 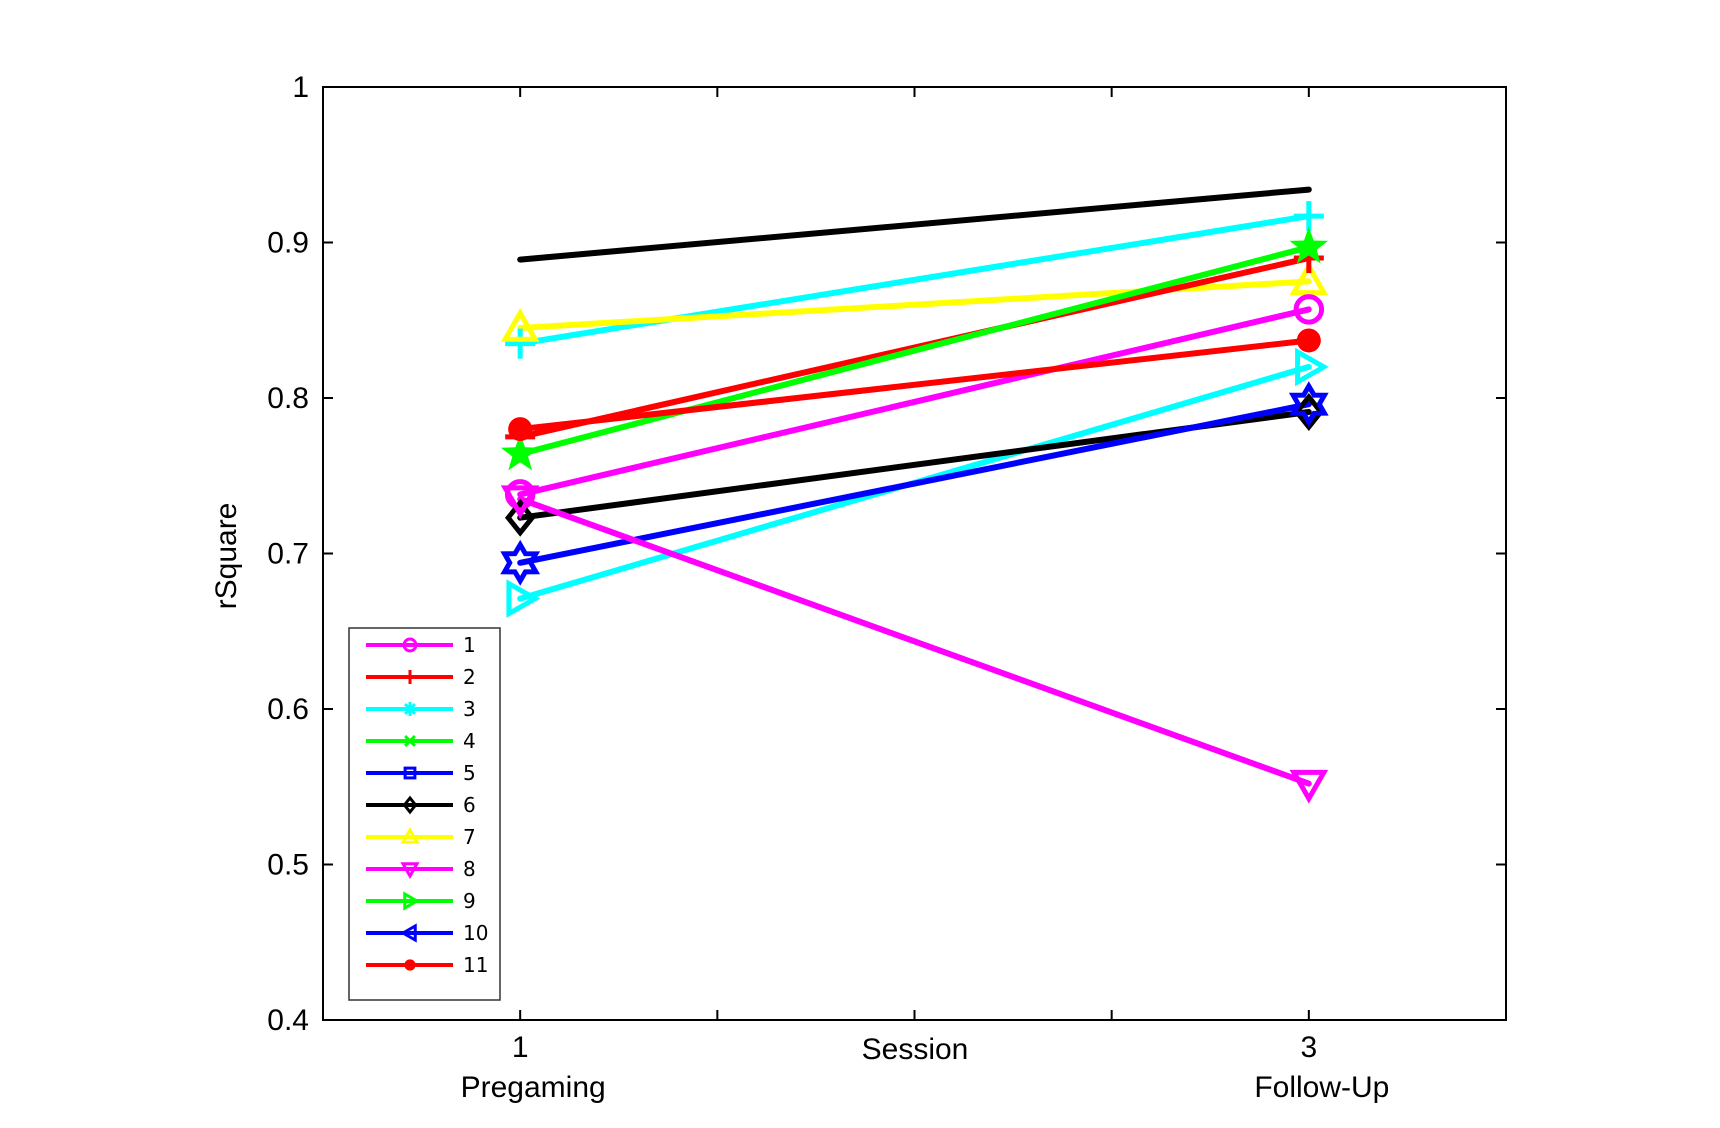 I want to click on y-tick-label: 1, so click(x=300, y=87).